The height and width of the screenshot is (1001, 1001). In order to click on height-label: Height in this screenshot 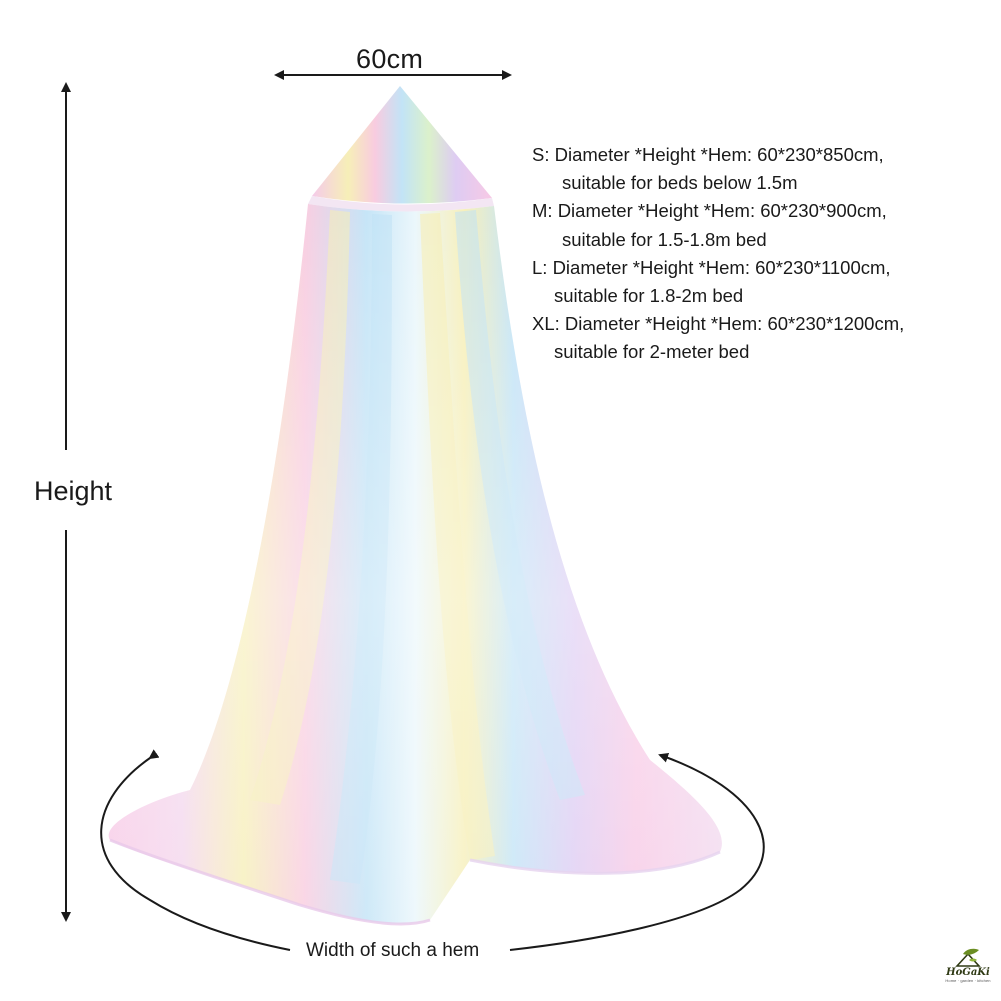, I will do `click(73, 491)`.